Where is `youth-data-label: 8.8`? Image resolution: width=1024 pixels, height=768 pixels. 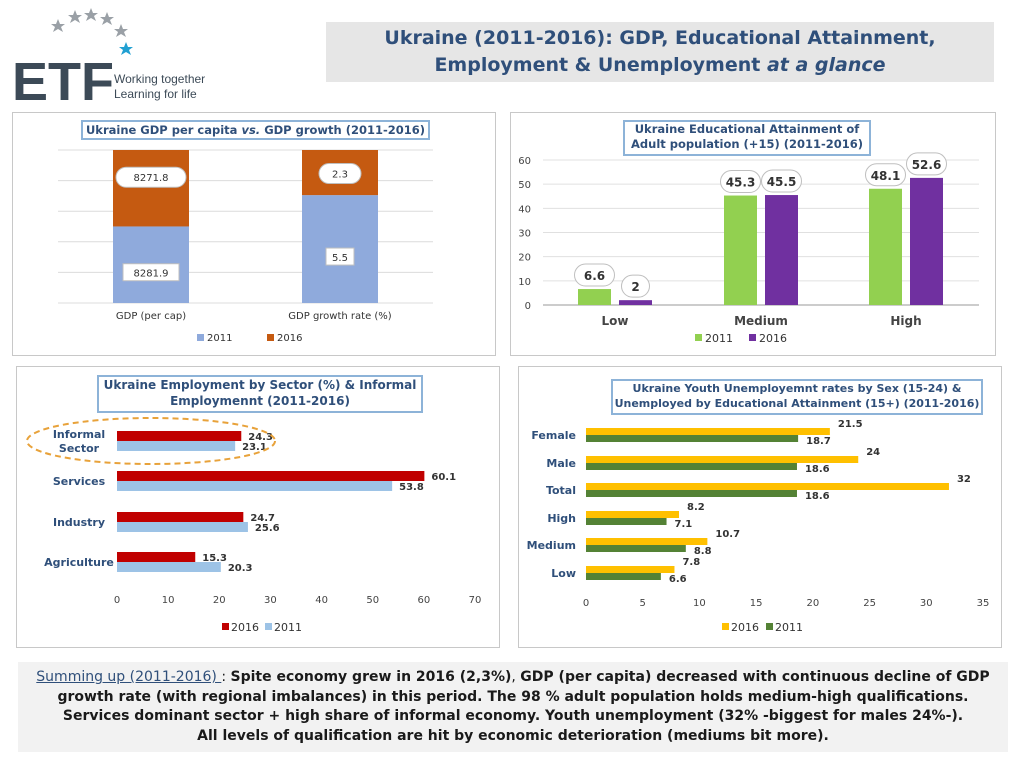
youth-data-label: 8.8 is located at coordinates (703, 551).